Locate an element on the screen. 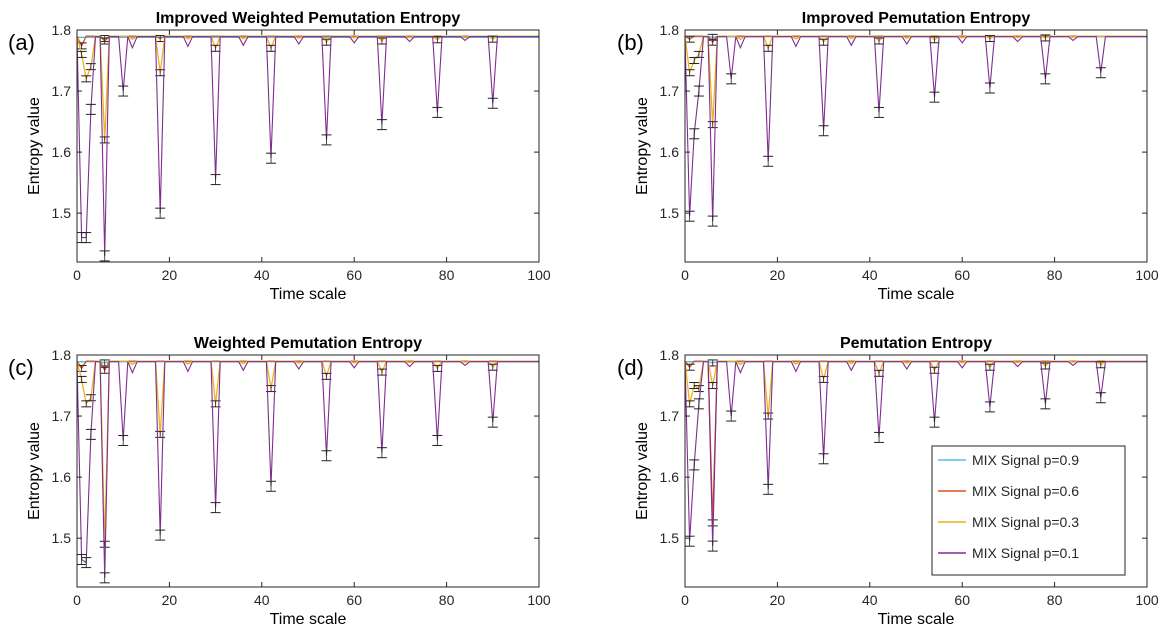  legend-entry: MIX Signal p=0.6 is located at coordinates (1025, 491).